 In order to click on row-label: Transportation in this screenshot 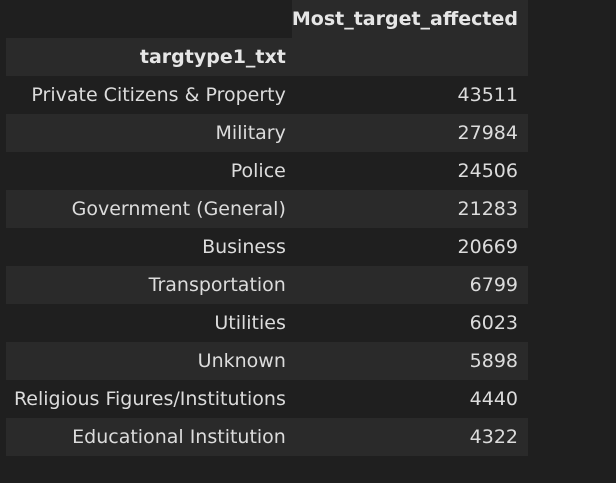, I will do `click(217, 285)`.